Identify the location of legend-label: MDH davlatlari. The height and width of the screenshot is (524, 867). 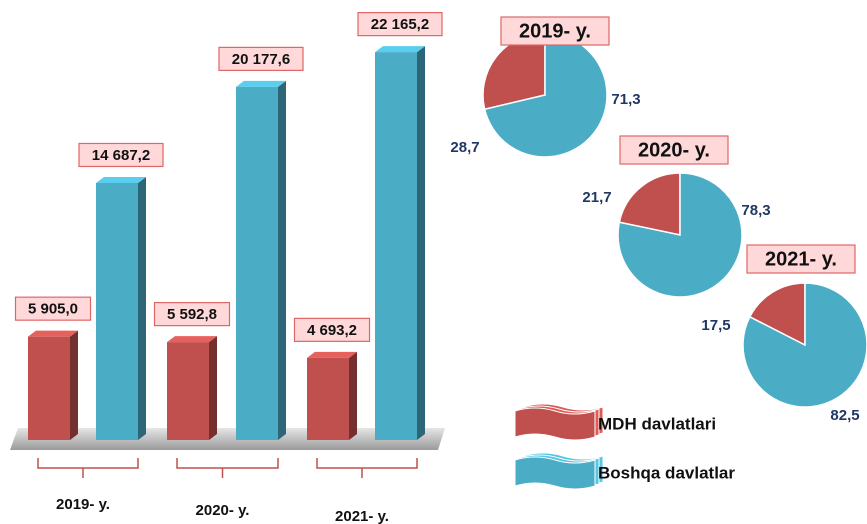
(657, 423).